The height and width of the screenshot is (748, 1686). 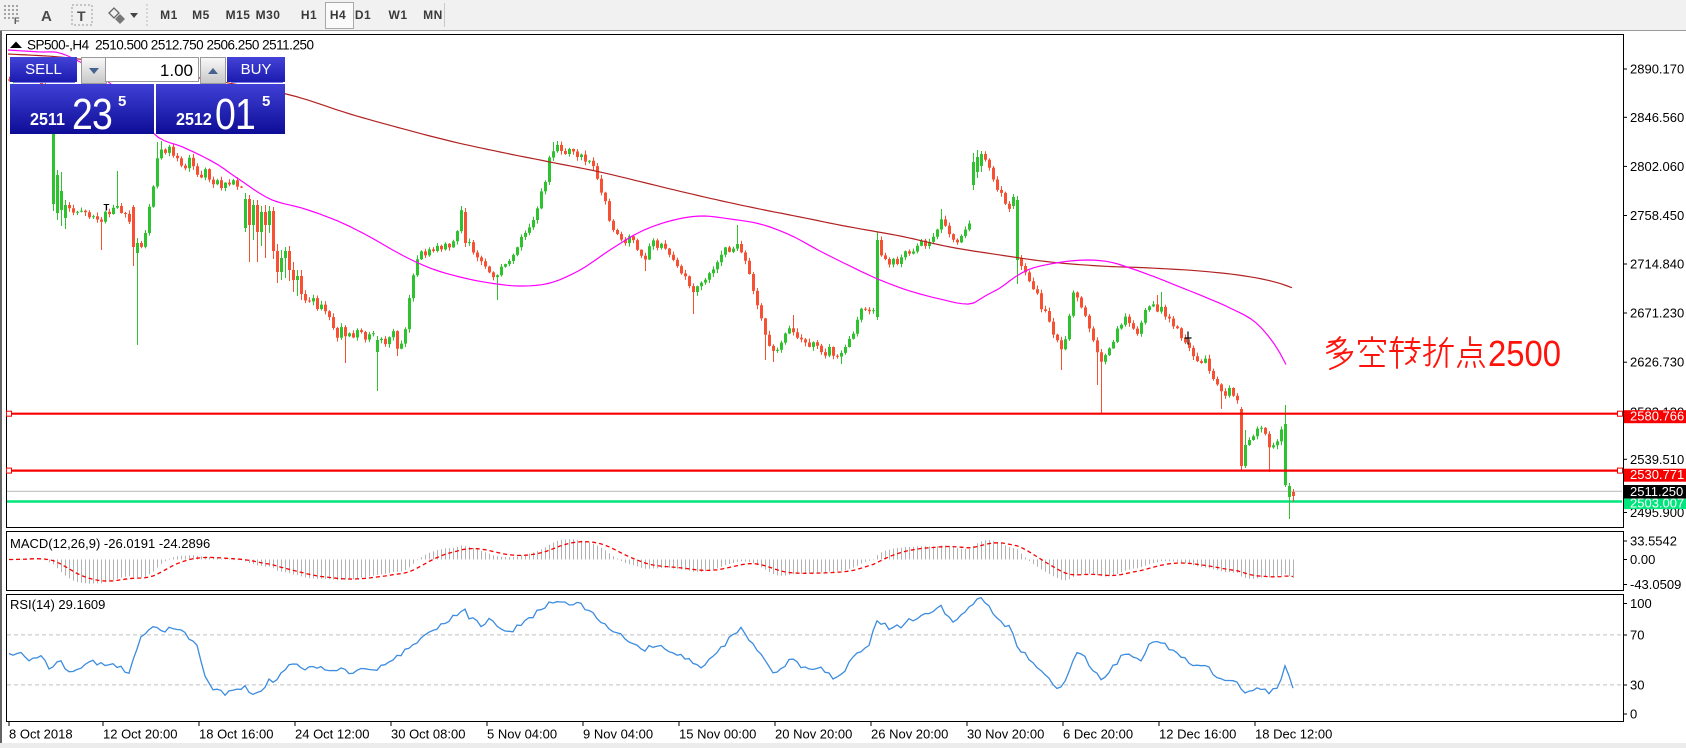 What do you see at coordinates (46, 16) in the screenshot?
I see `svg-text: A` at bounding box center [46, 16].